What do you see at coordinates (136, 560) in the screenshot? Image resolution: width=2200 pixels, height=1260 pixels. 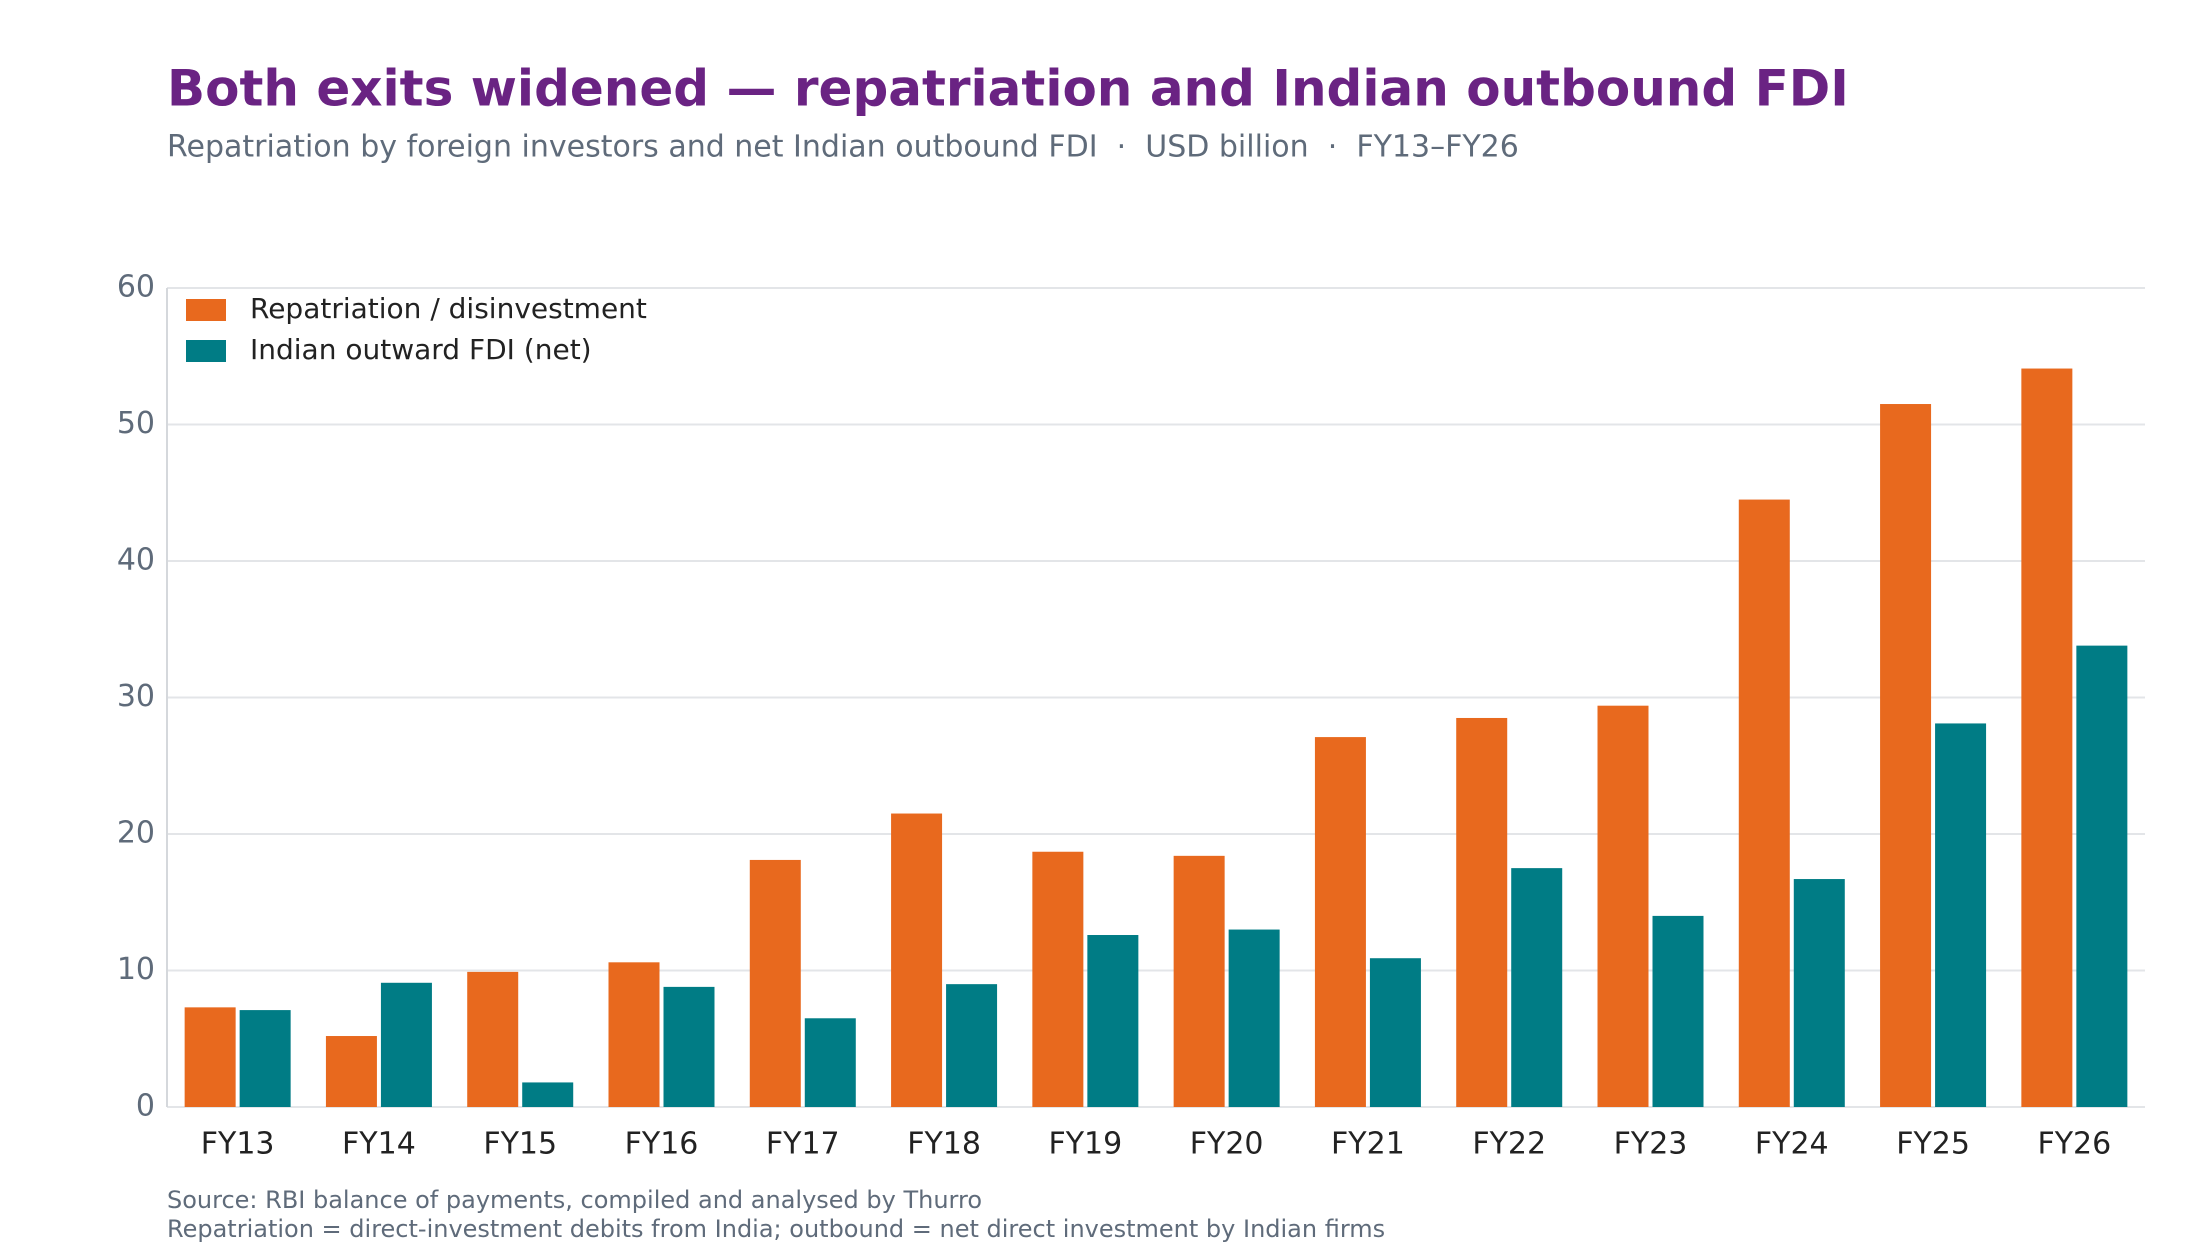 I see `y-tick-label: 40` at bounding box center [136, 560].